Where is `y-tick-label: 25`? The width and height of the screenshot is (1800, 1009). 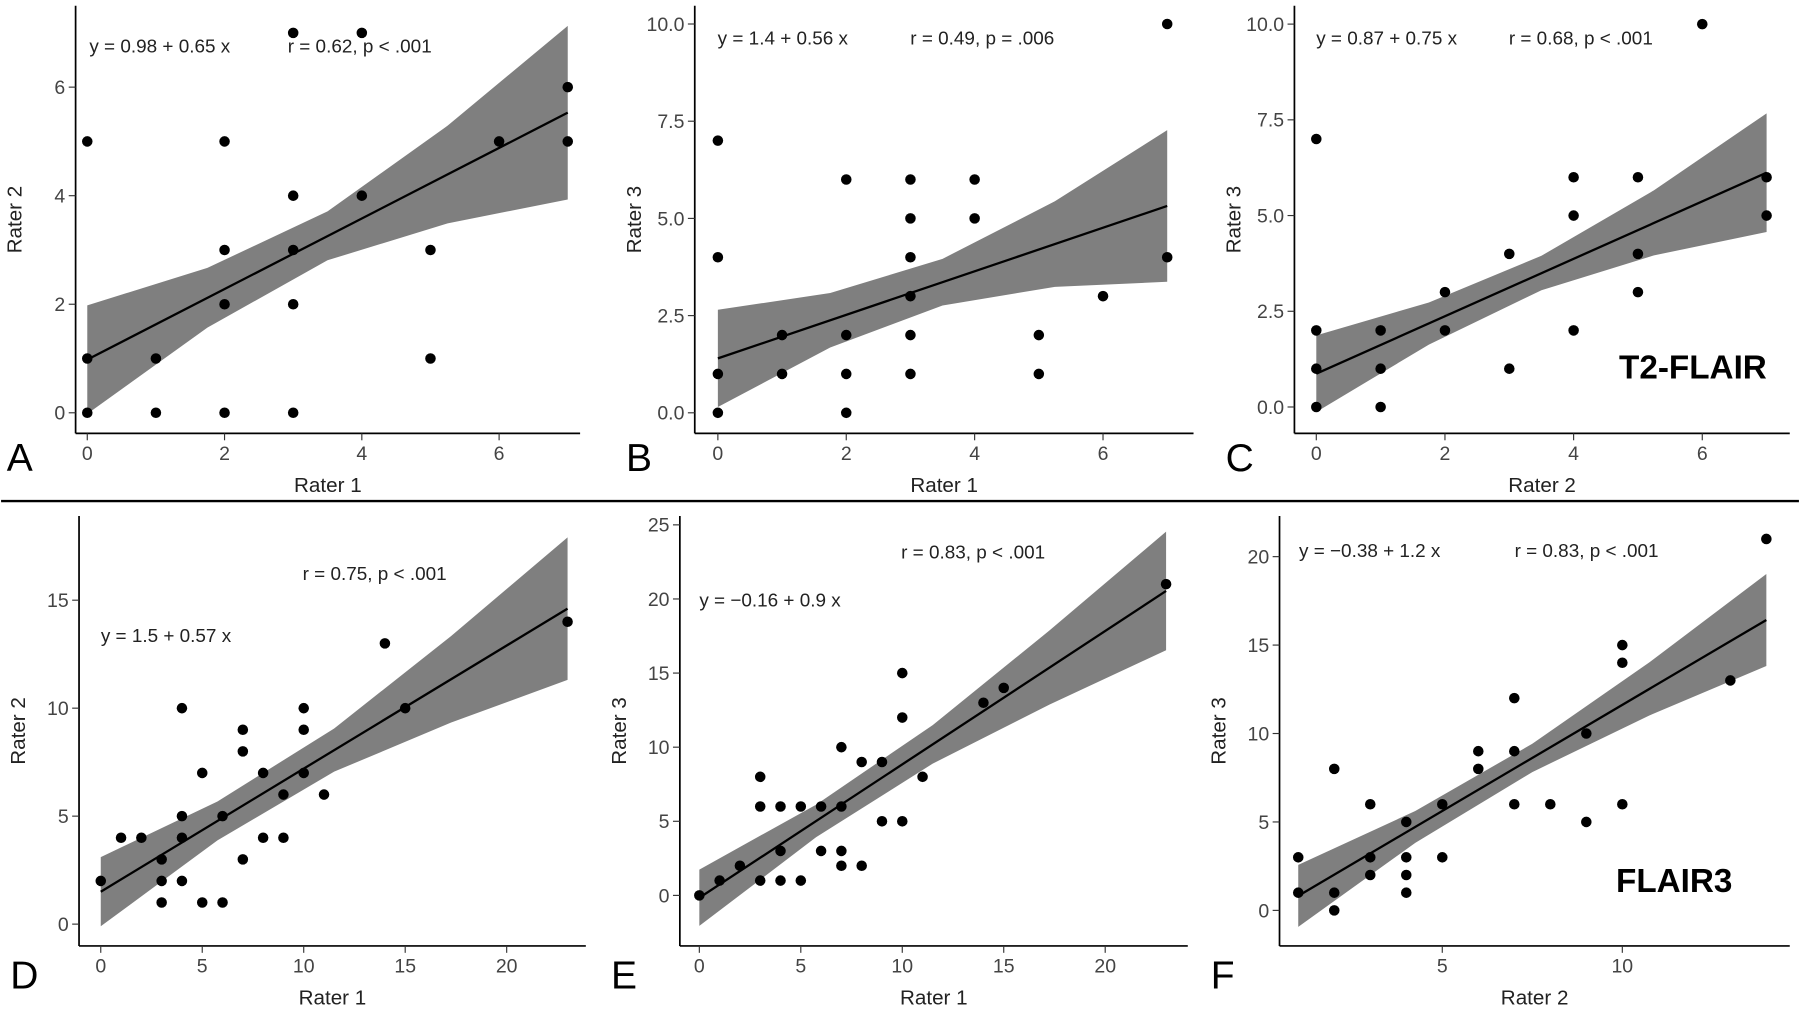 y-tick-label: 25 is located at coordinates (659, 526).